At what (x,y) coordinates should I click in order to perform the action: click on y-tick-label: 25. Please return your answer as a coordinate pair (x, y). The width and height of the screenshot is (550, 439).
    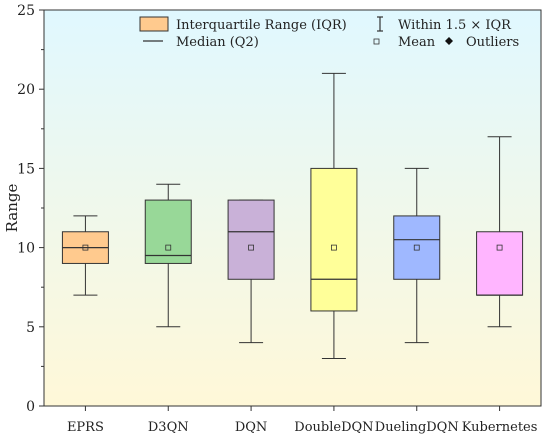
    Looking at the image, I should click on (26, 11).